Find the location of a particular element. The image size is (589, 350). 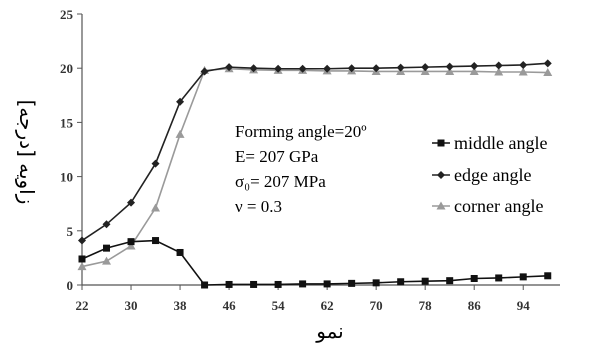

x-tick-label: 62 is located at coordinates (327, 305).